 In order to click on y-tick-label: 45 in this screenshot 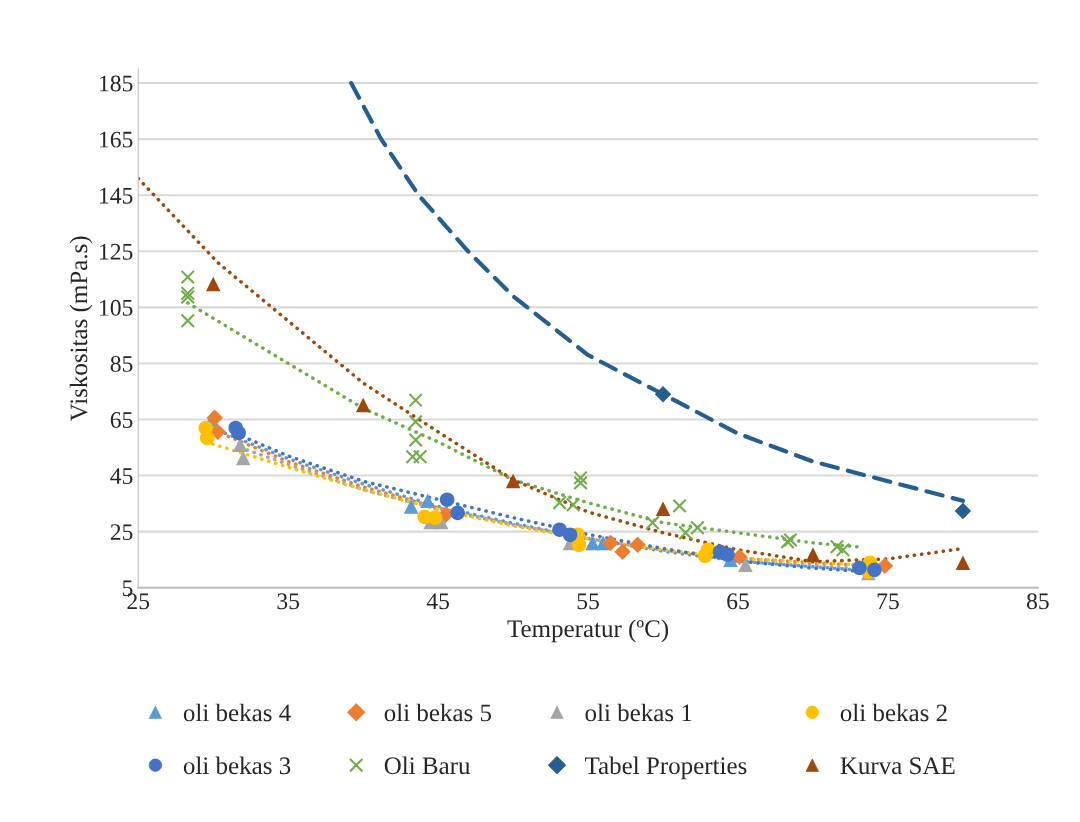, I will do `click(121, 476)`.